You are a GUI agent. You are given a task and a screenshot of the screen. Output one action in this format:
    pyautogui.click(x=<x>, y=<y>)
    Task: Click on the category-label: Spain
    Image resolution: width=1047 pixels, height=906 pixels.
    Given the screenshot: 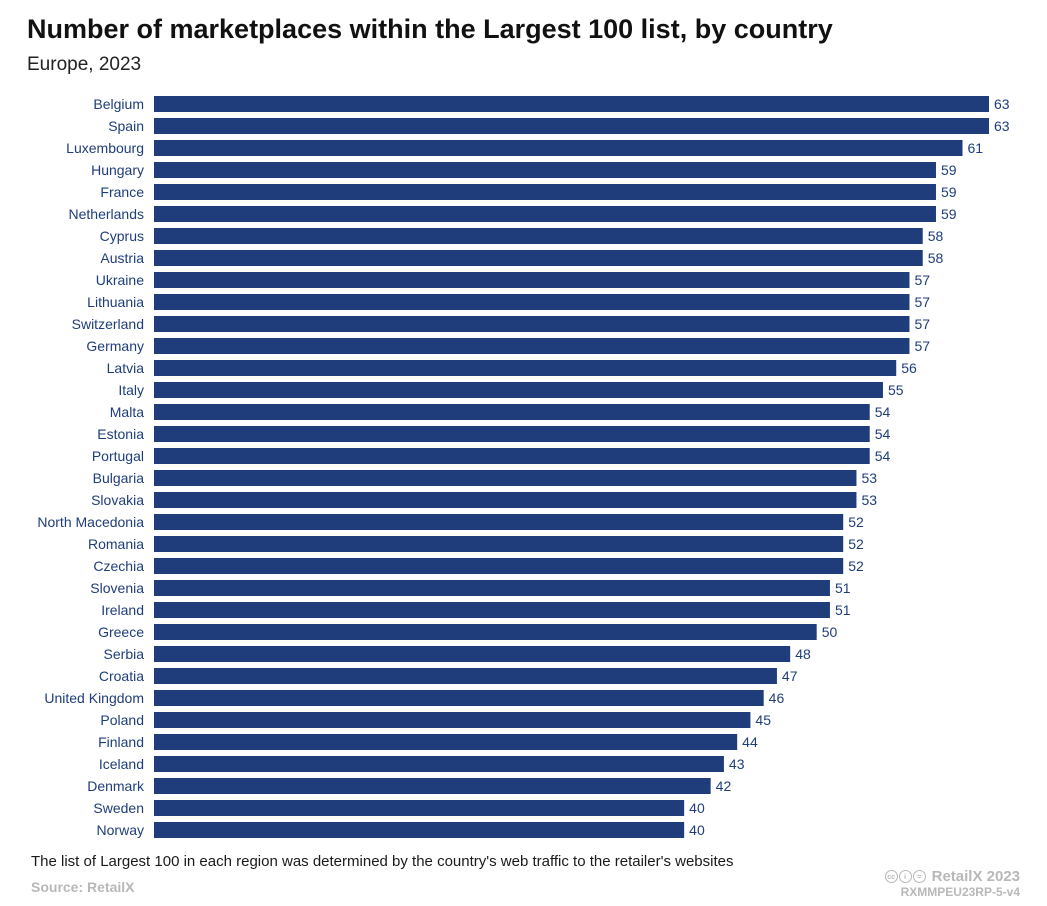 What is the action you would take?
    pyautogui.click(x=126, y=126)
    